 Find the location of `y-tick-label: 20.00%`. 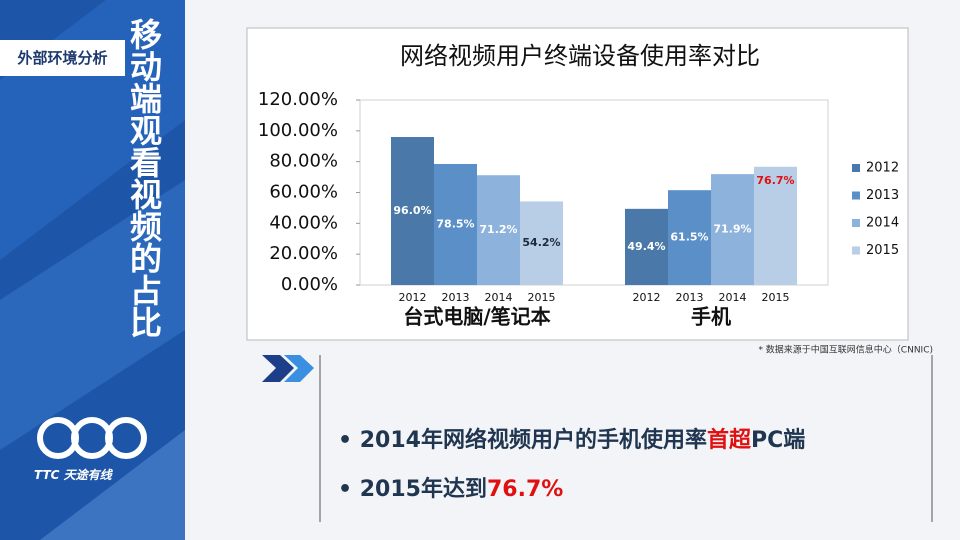

y-tick-label: 20.00% is located at coordinates (303, 253).